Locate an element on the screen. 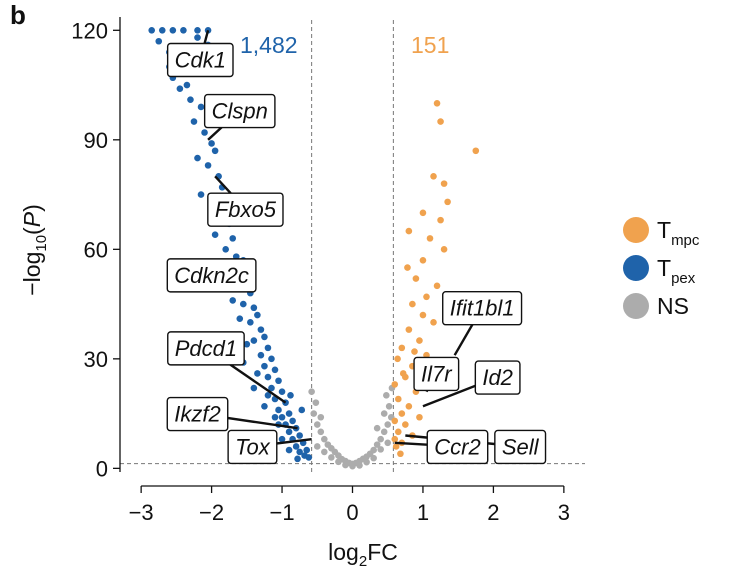 The height and width of the screenshot is (580, 739). gene-label-text: Cdk1 is located at coordinates (200, 60).